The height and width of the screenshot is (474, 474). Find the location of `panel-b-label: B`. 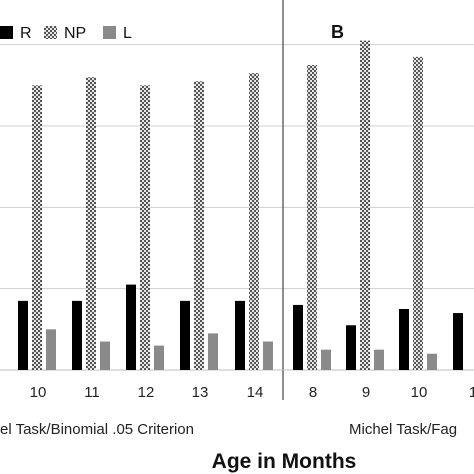

panel-b-label: B is located at coordinates (337, 32).